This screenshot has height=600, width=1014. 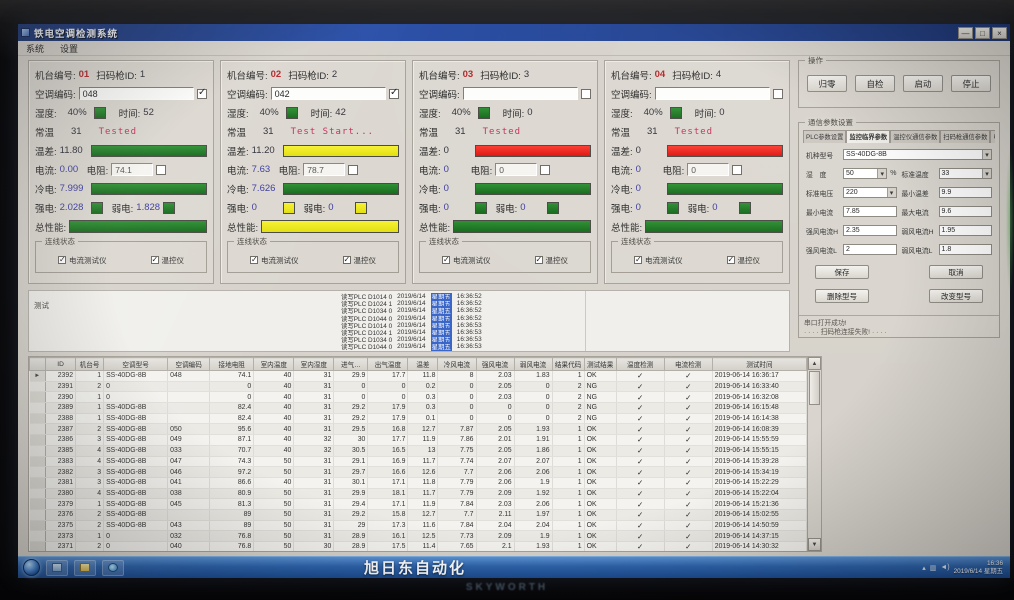 What do you see at coordinates (956, 272) in the screenshot?
I see `cancel-button: 取消` at bounding box center [956, 272].